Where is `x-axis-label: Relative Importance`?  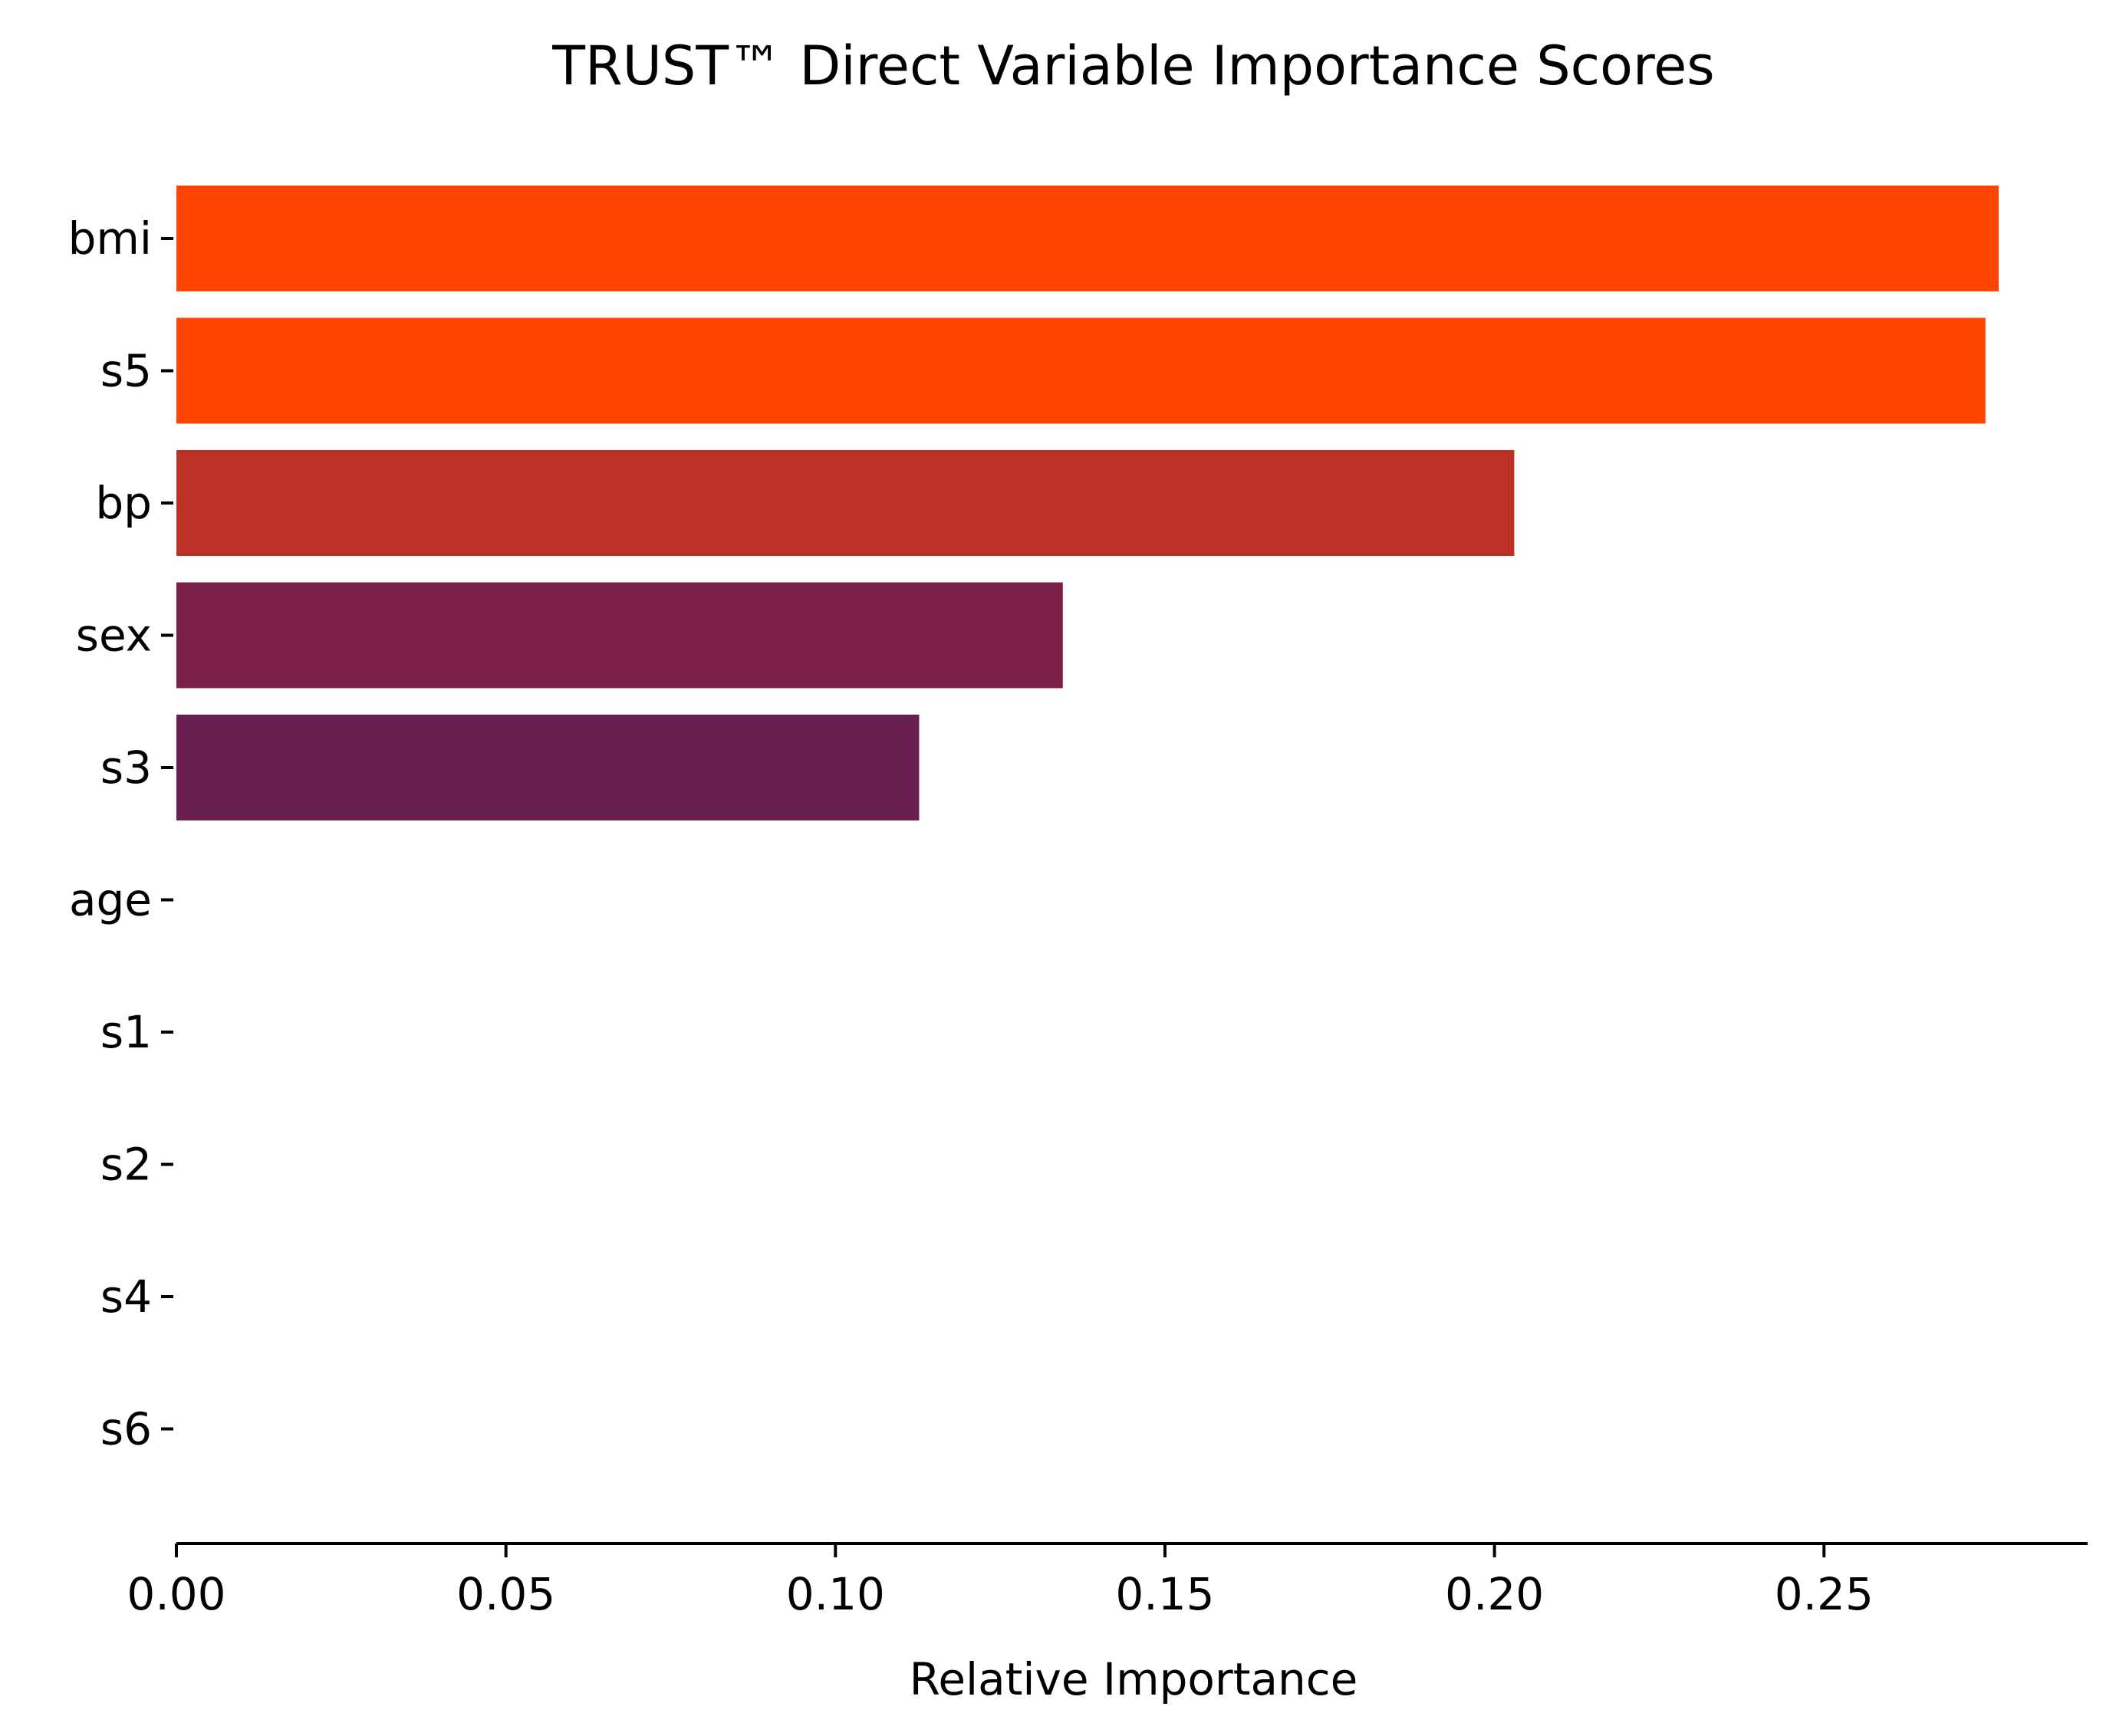 x-axis-label: Relative Importance is located at coordinates (1134, 1679).